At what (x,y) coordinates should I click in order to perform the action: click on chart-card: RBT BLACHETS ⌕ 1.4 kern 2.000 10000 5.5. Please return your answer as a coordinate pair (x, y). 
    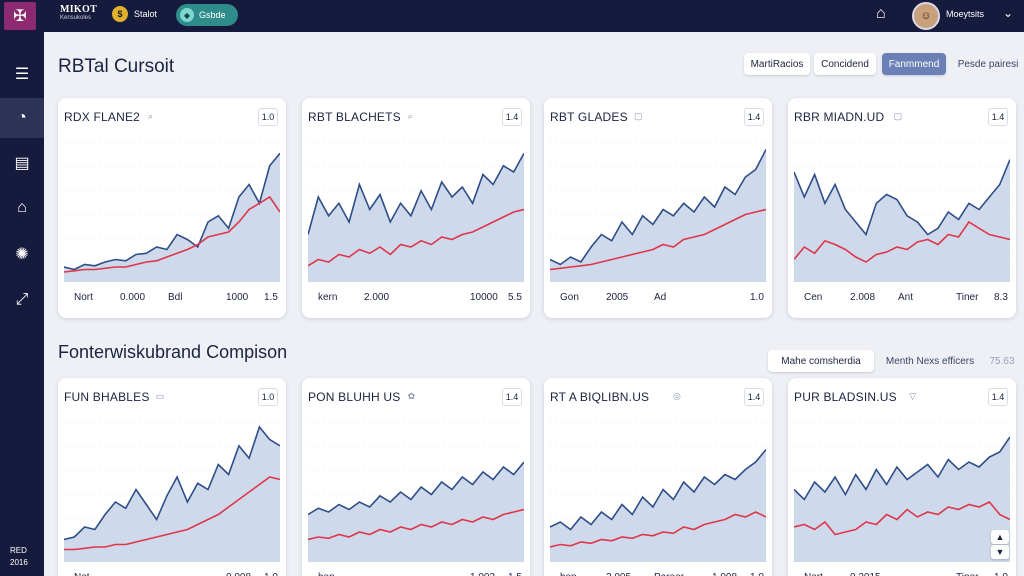
    Looking at the image, I should click on (416, 208).